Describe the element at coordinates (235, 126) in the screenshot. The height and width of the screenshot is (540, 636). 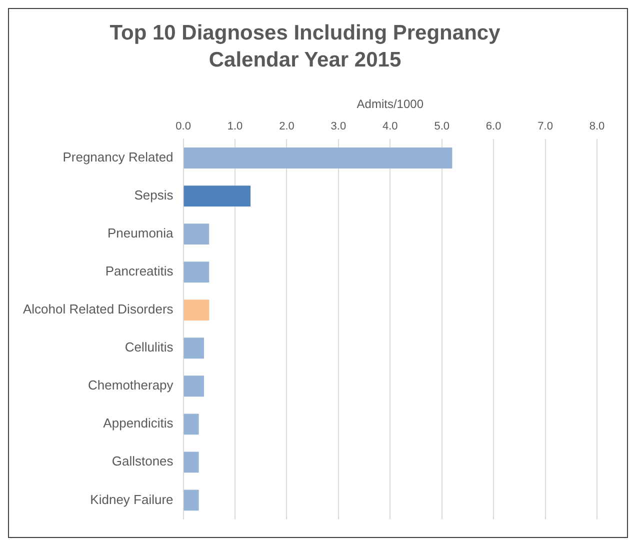
I see `x-tick-label: 1.0` at that location.